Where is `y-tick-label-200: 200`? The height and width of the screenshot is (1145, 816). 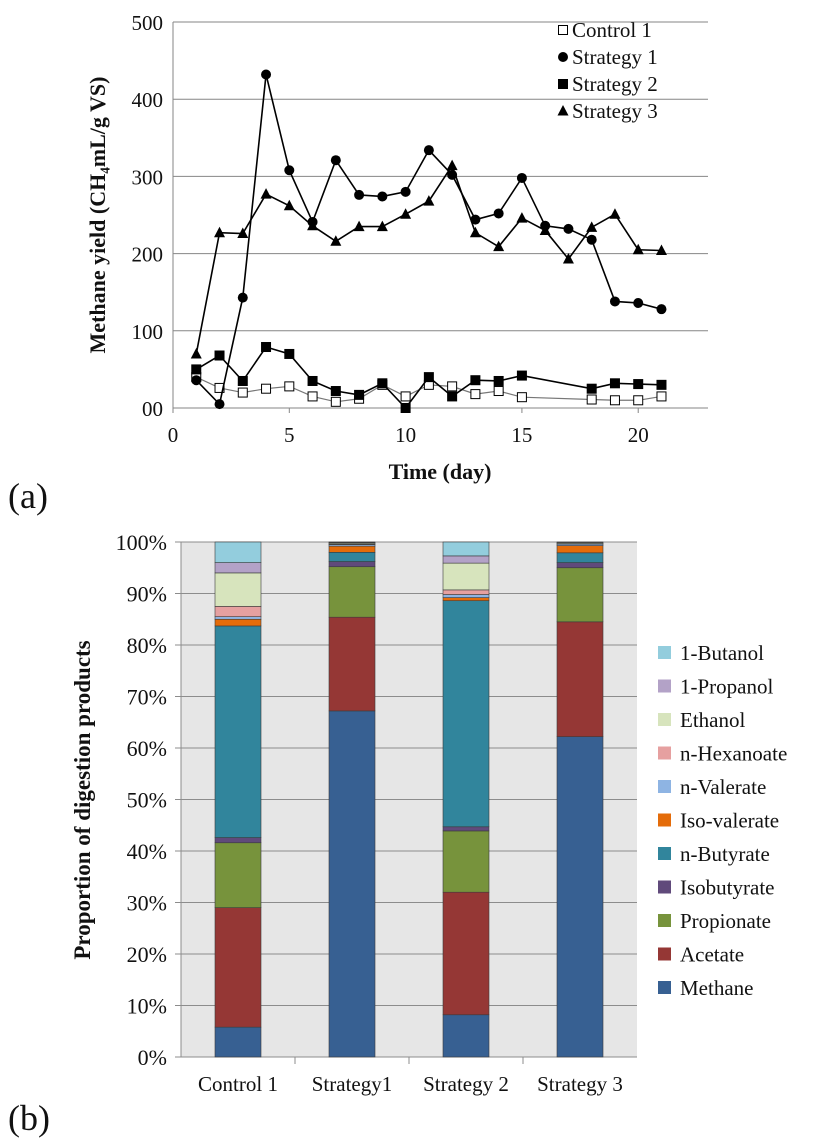 y-tick-label-200: 200 is located at coordinates (148, 255).